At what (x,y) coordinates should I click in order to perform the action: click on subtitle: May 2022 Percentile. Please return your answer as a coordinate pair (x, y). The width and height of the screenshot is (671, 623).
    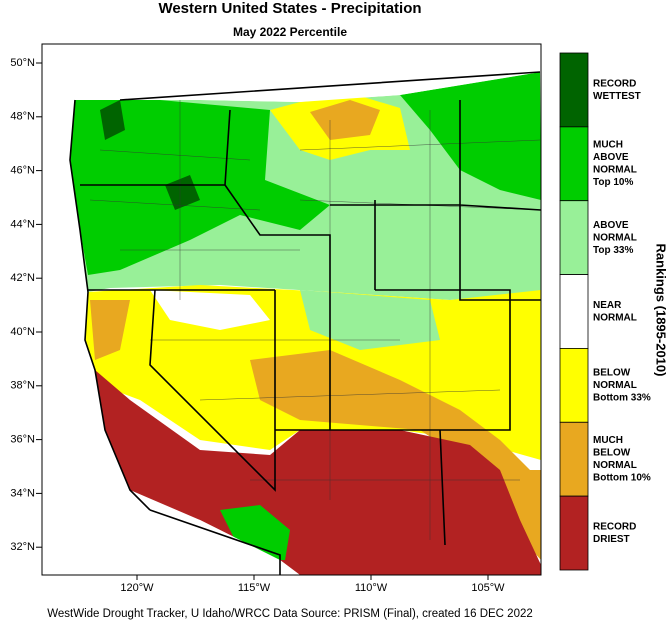
    Looking at the image, I should click on (290, 32).